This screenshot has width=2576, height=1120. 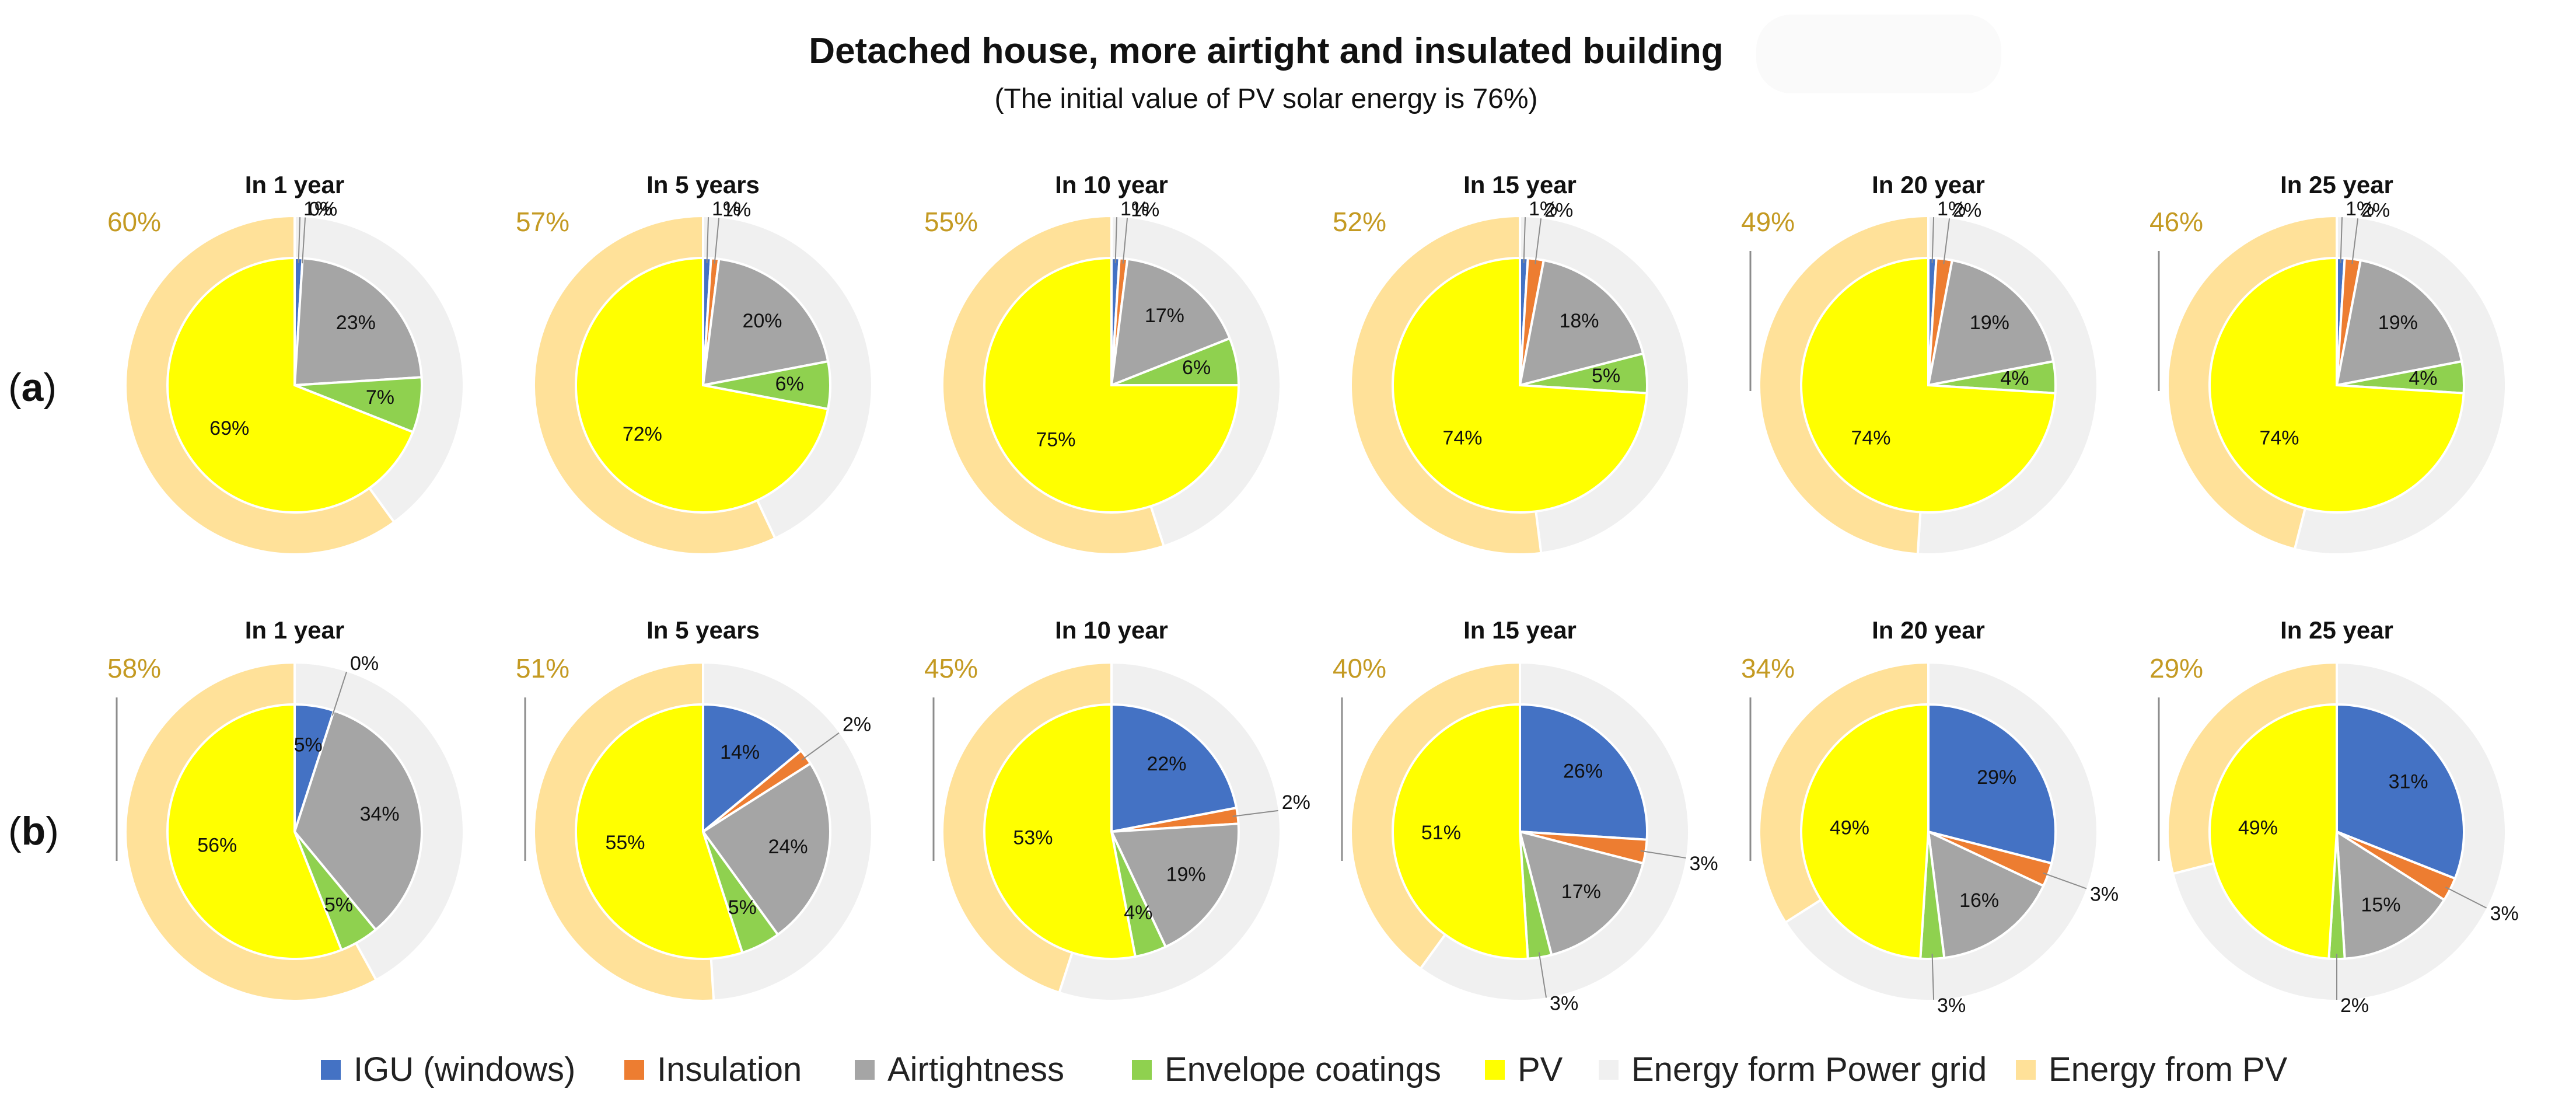 What do you see at coordinates (52, 831) in the screenshot?
I see `row-label-b-close: )` at bounding box center [52, 831].